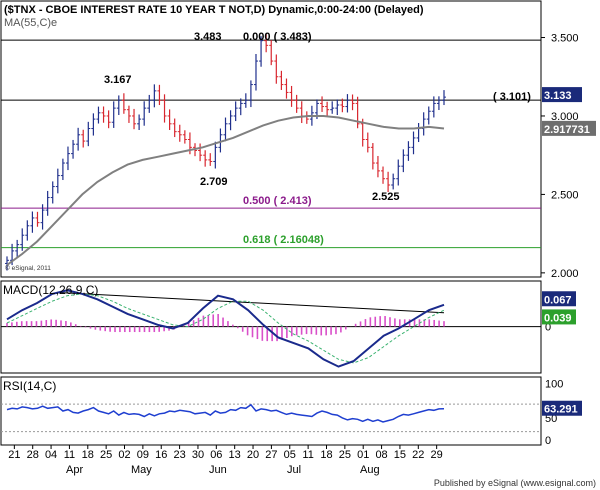 The width and height of the screenshot is (600, 490). I want to click on ma-last-badge: 2.917731, so click(567, 130).